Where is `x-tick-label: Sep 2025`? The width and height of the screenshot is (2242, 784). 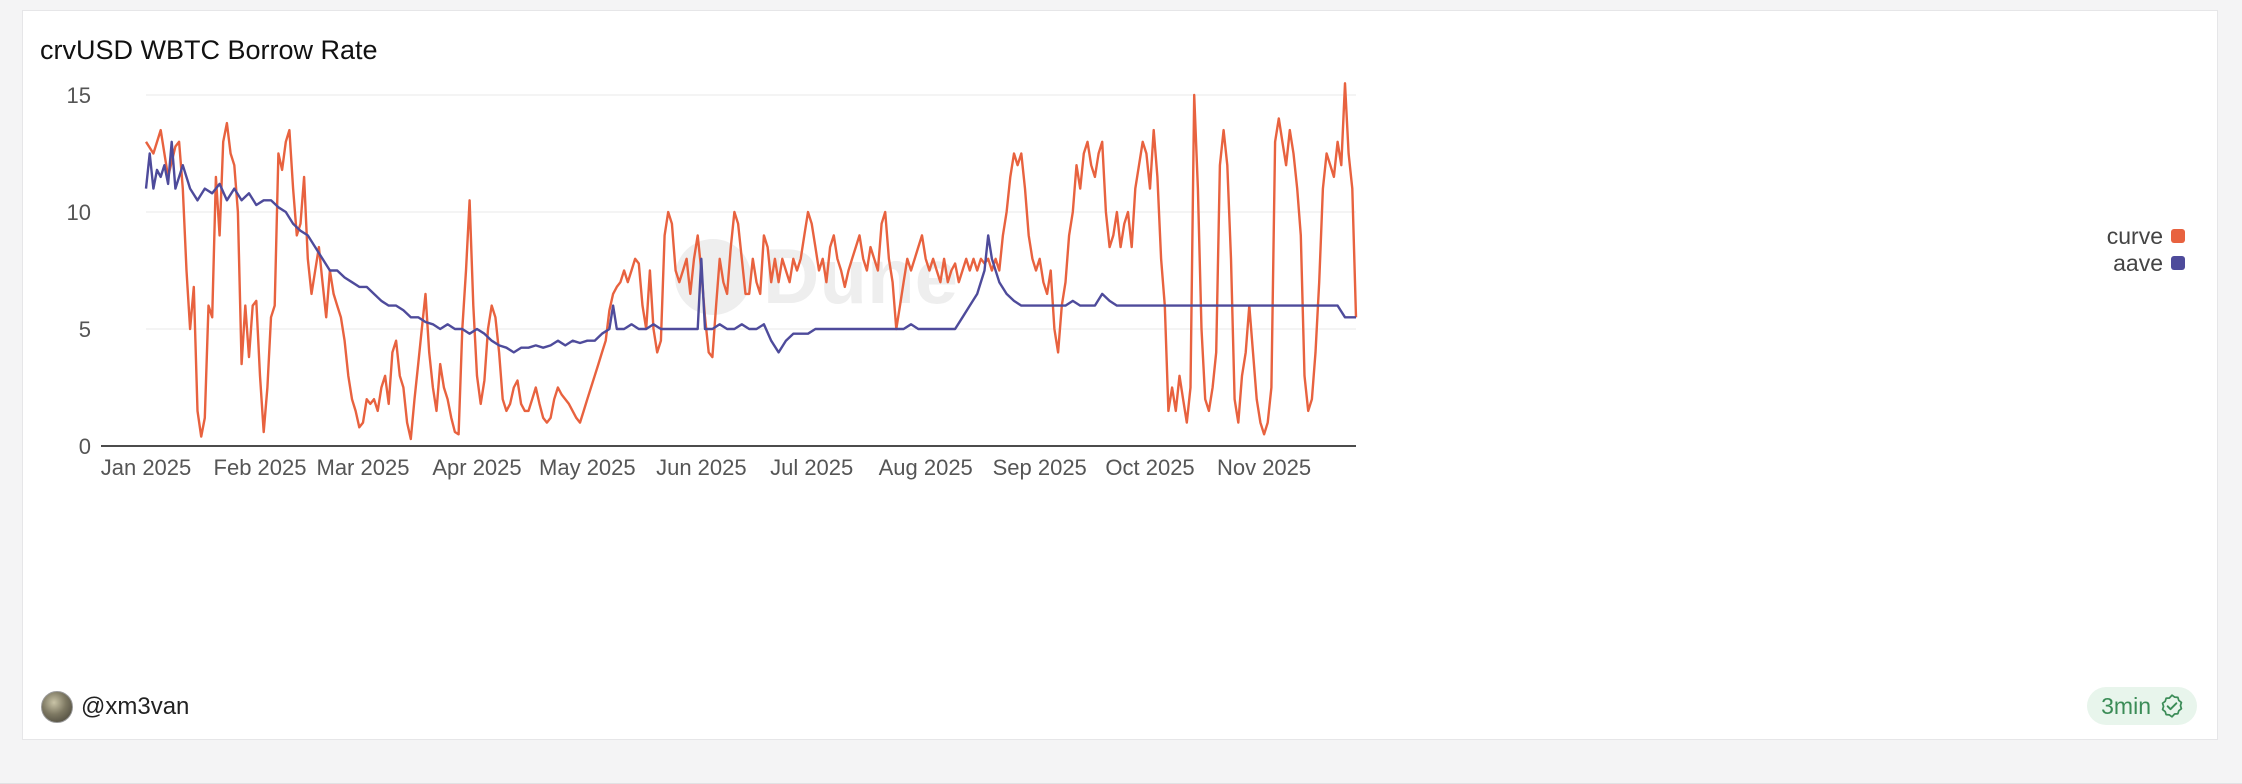 x-tick-label: Sep 2025 is located at coordinates (1040, 467).